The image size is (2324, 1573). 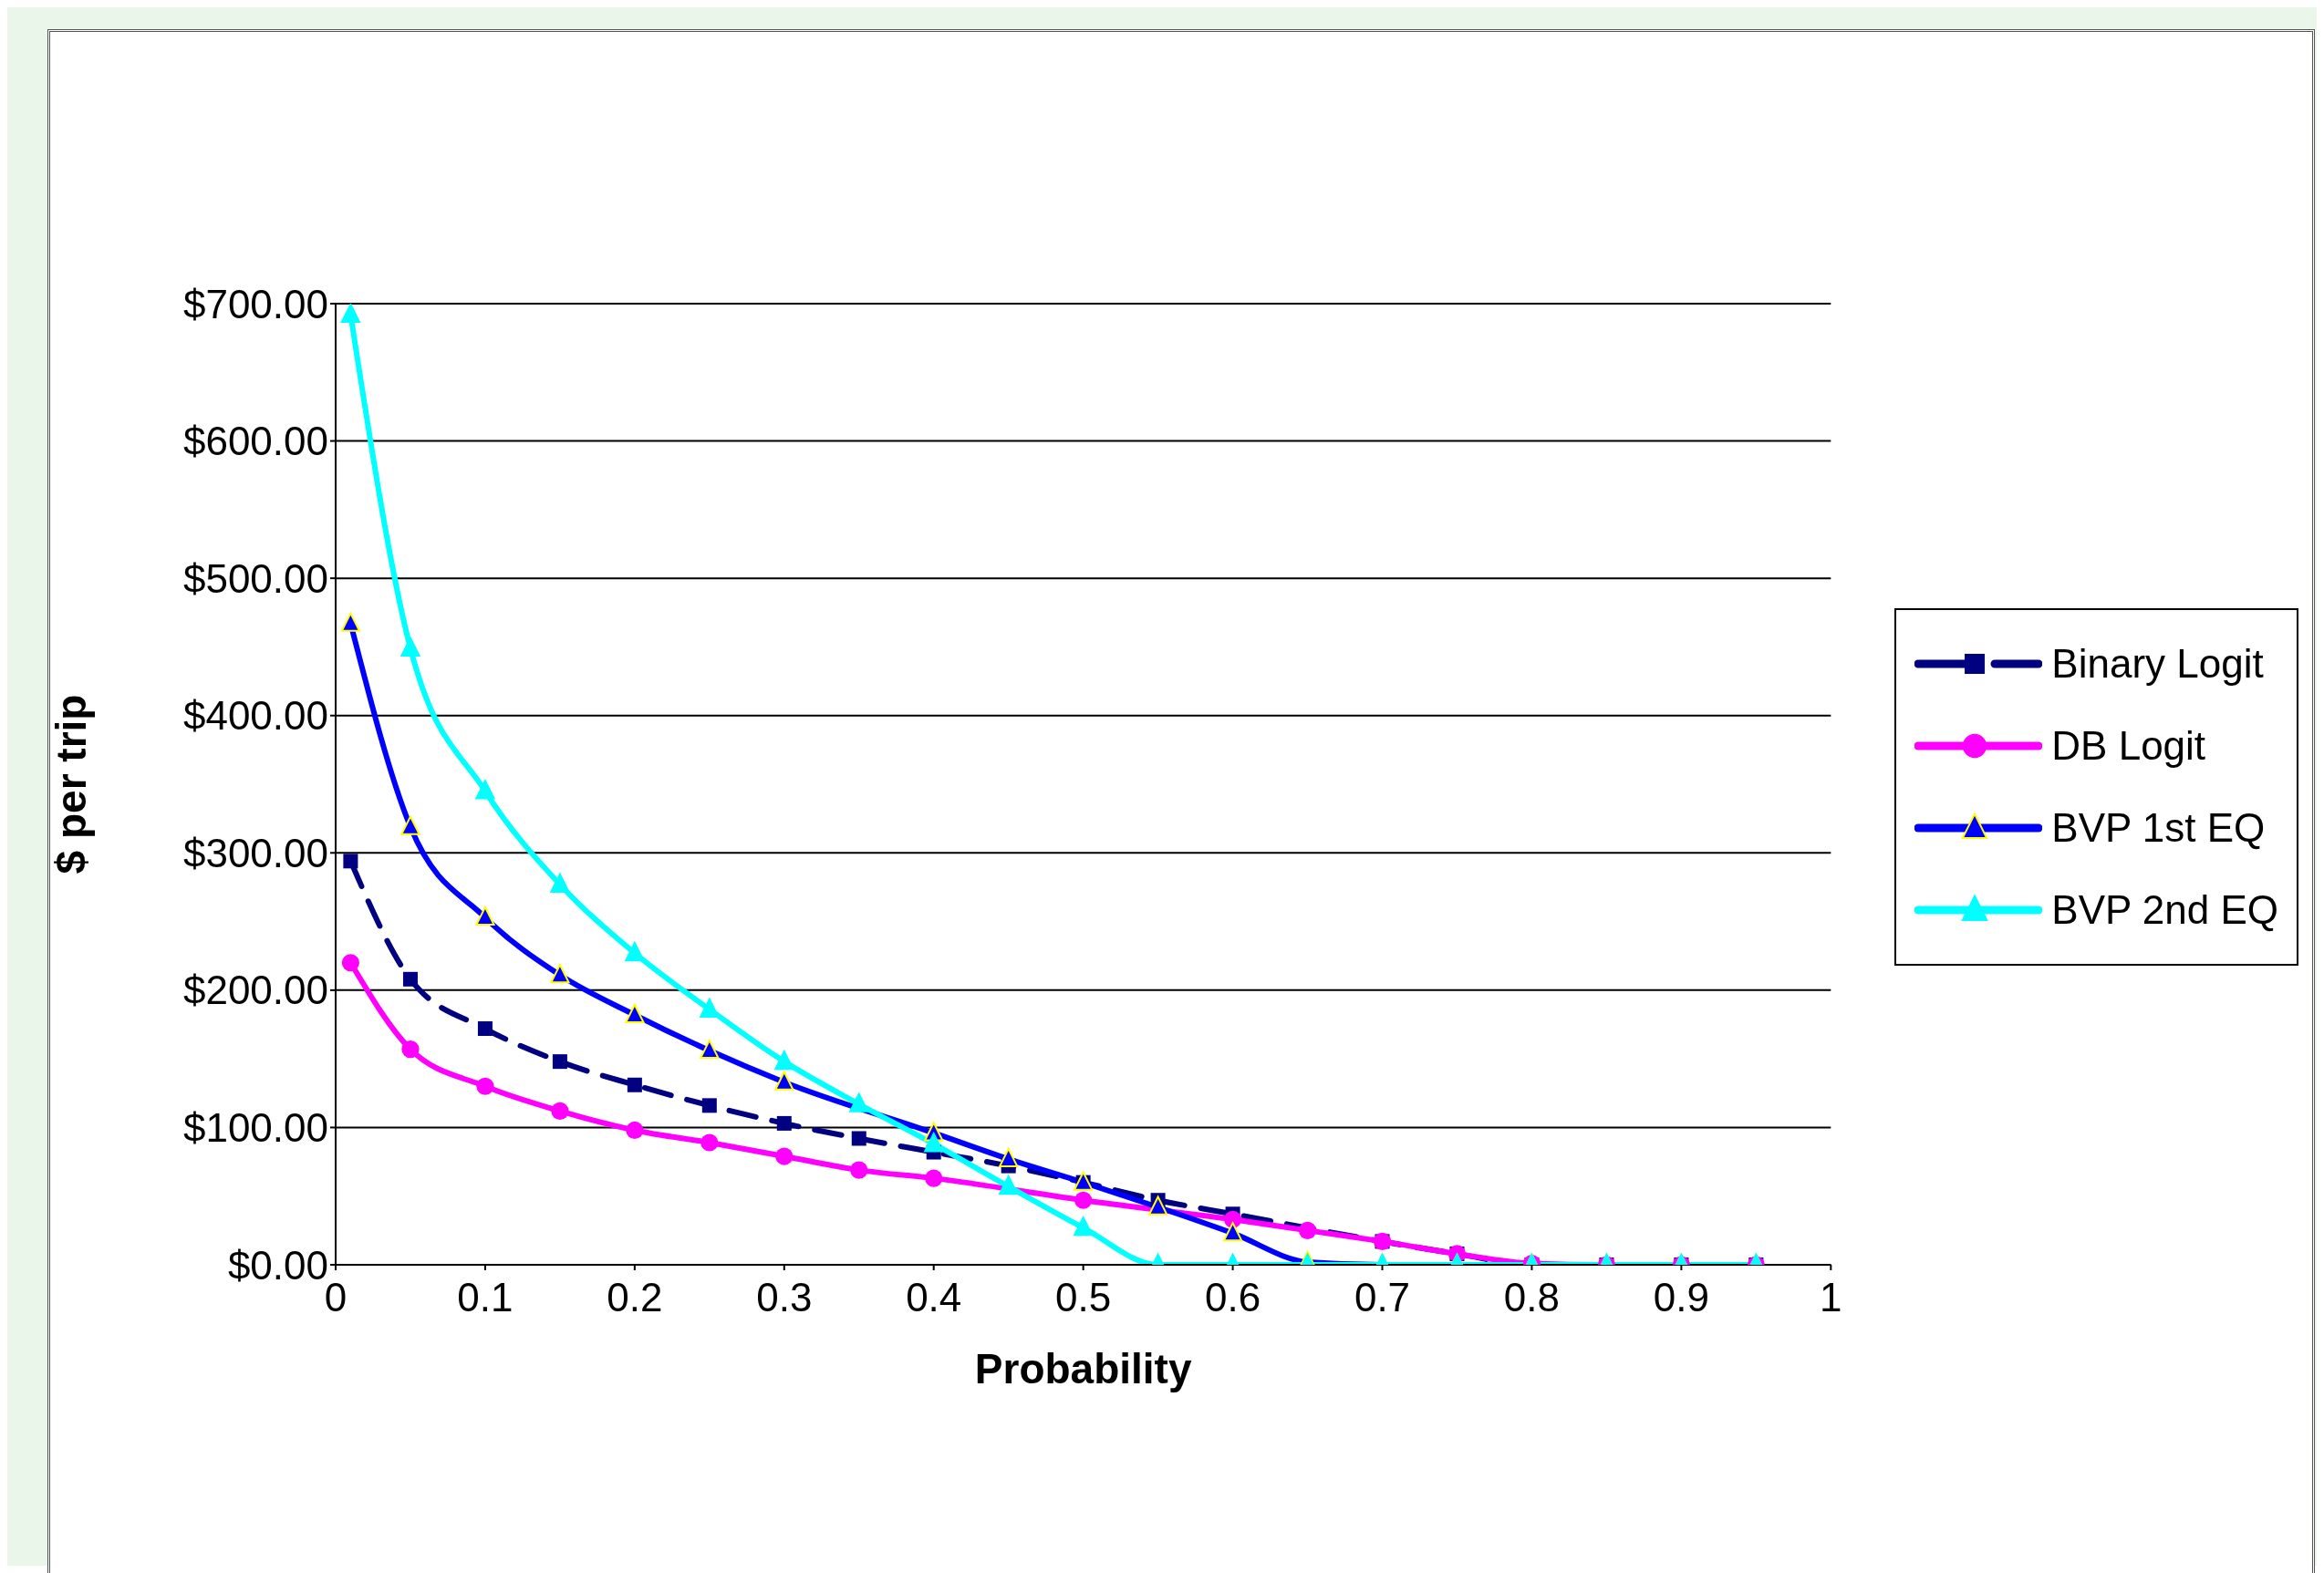 What do you see at coordinates (1831, 1297) in the screenshot?
I see `x-tick-label: 1` at bounding box center [1831, 1297].